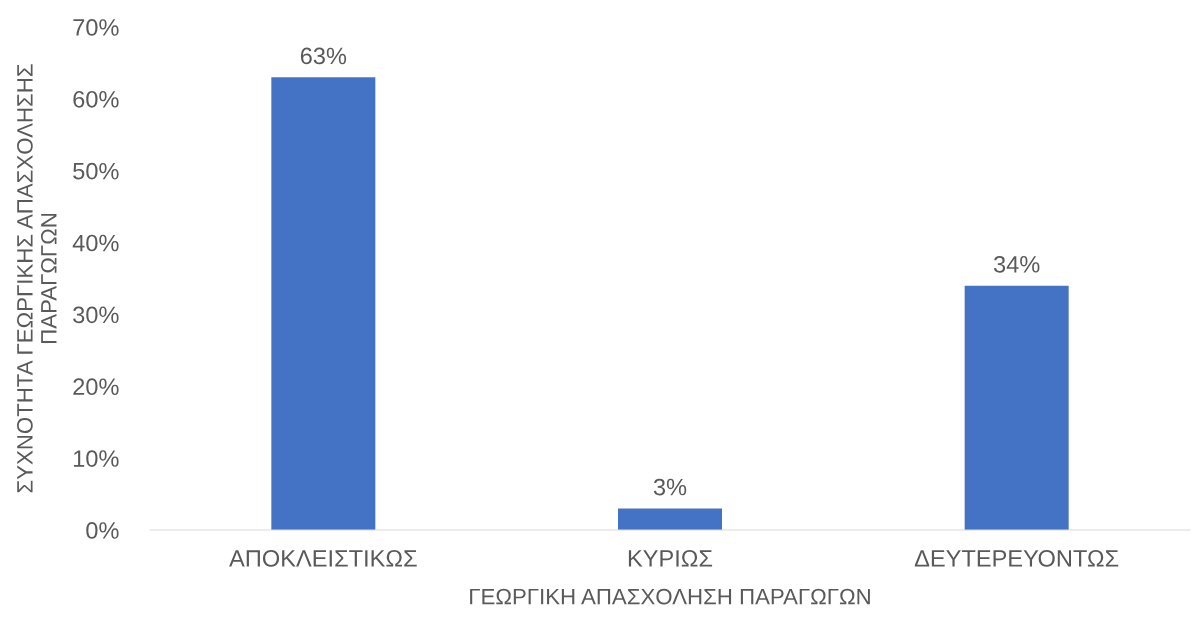 This screenshot has width=1194, height=626. What do you see at coordinates (323, 558) in the screenshot?
I see `x-tick-label: ΑΠΟΚΛΕΙΣΤΙΚΩΣ` at bounding box center [323, 558].